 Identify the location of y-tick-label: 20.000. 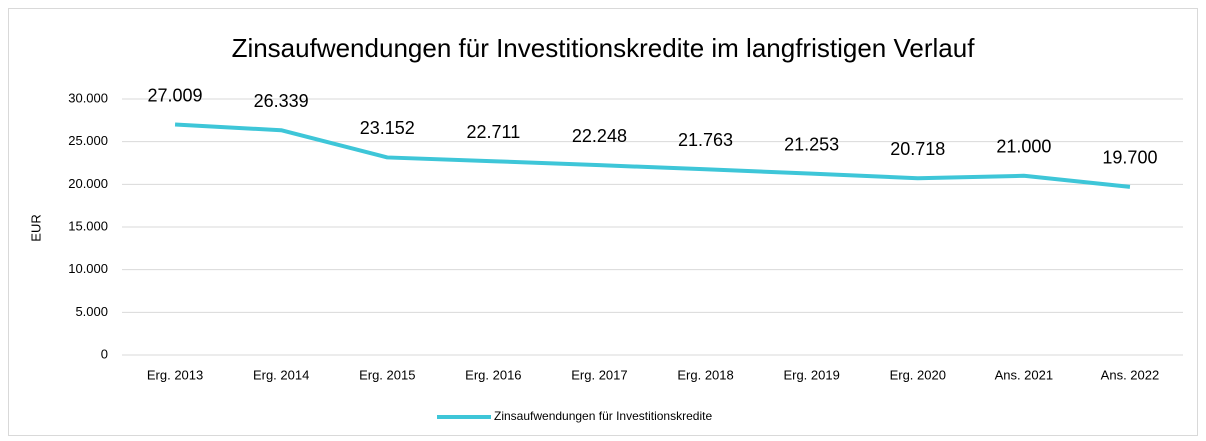
(88, 183).